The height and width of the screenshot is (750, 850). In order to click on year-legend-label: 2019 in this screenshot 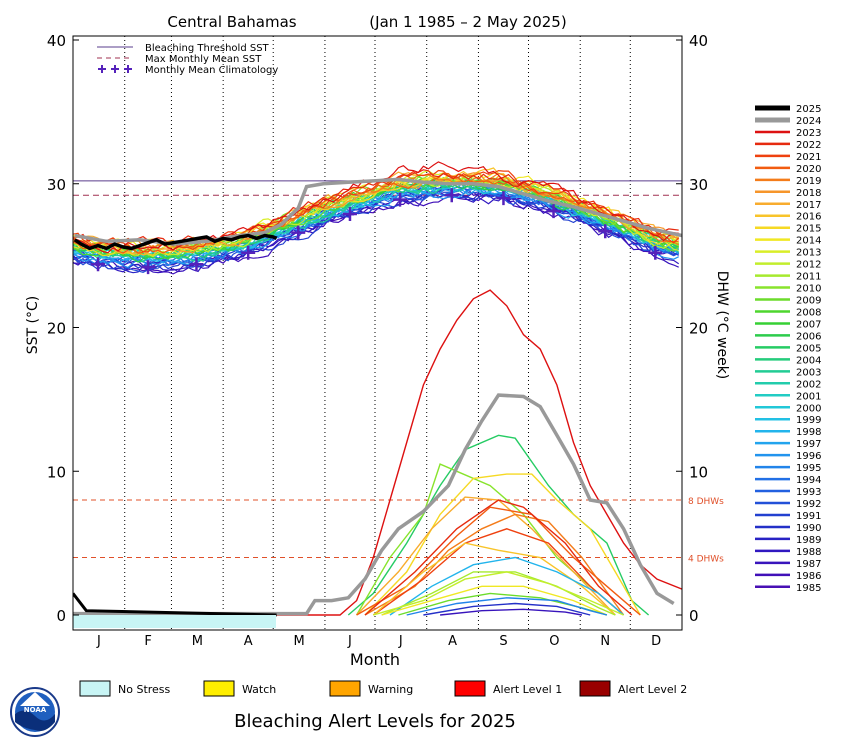, I will do `click(808, 181)`.